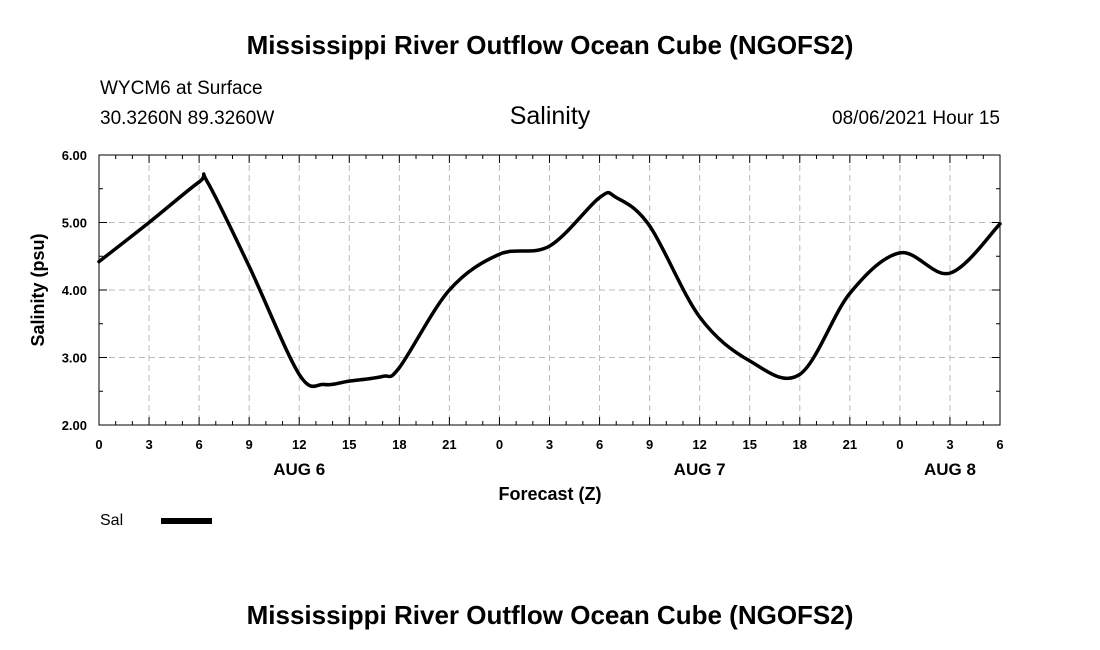  Describe the element at coordinates (624, 469) in the screenshot. I see `date-labels: AUG 6 AUG 7 AUG 8` at that location.